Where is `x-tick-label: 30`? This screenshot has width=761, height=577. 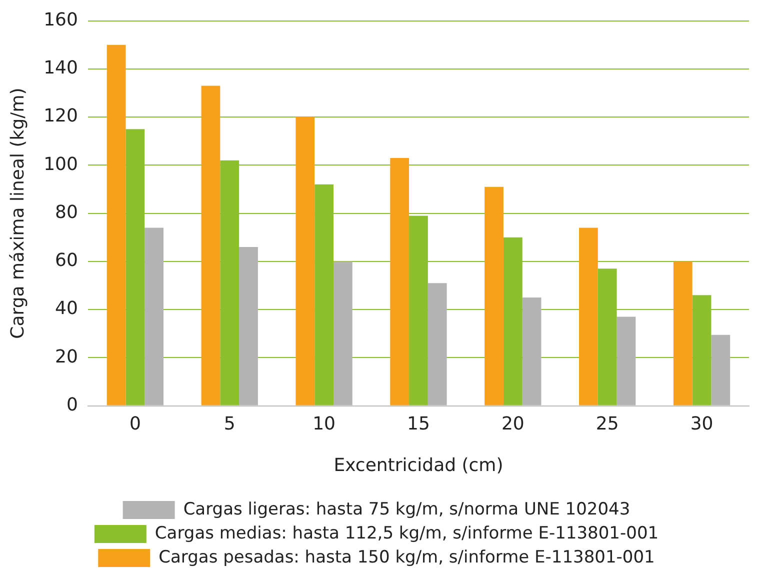 x-tick-label: 30 is located at coordinates (702, 423).